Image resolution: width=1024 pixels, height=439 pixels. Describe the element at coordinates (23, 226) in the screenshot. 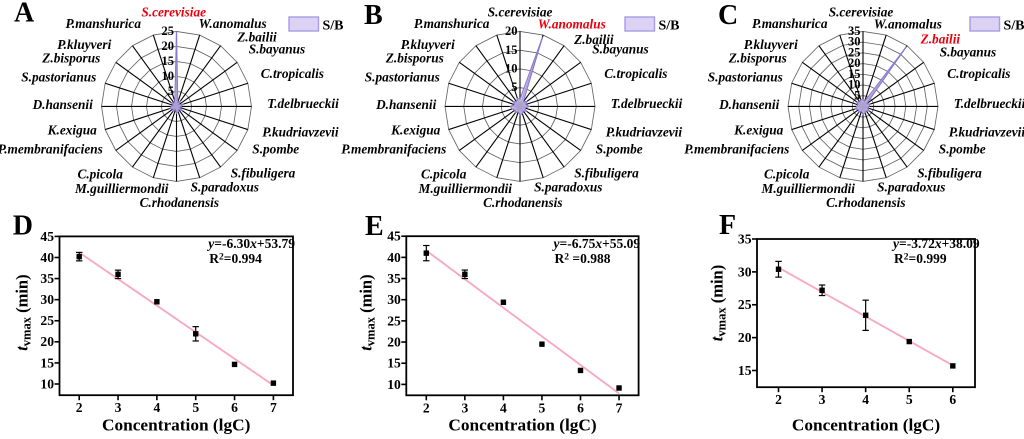

I see `svg-text: D` at that location.